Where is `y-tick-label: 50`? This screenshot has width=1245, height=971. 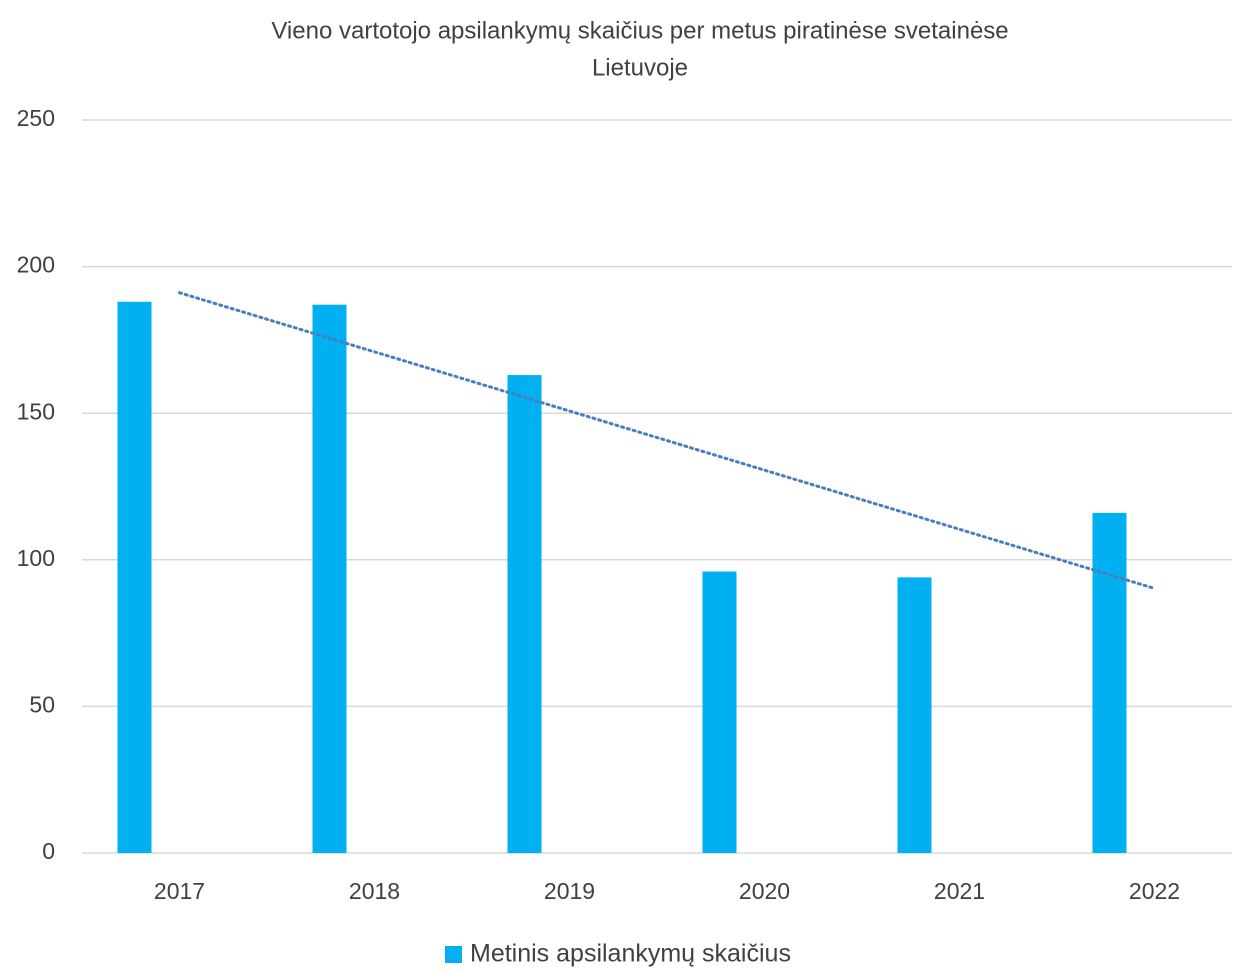 y-tick-label: 50 is located at coordinates (42, 704).